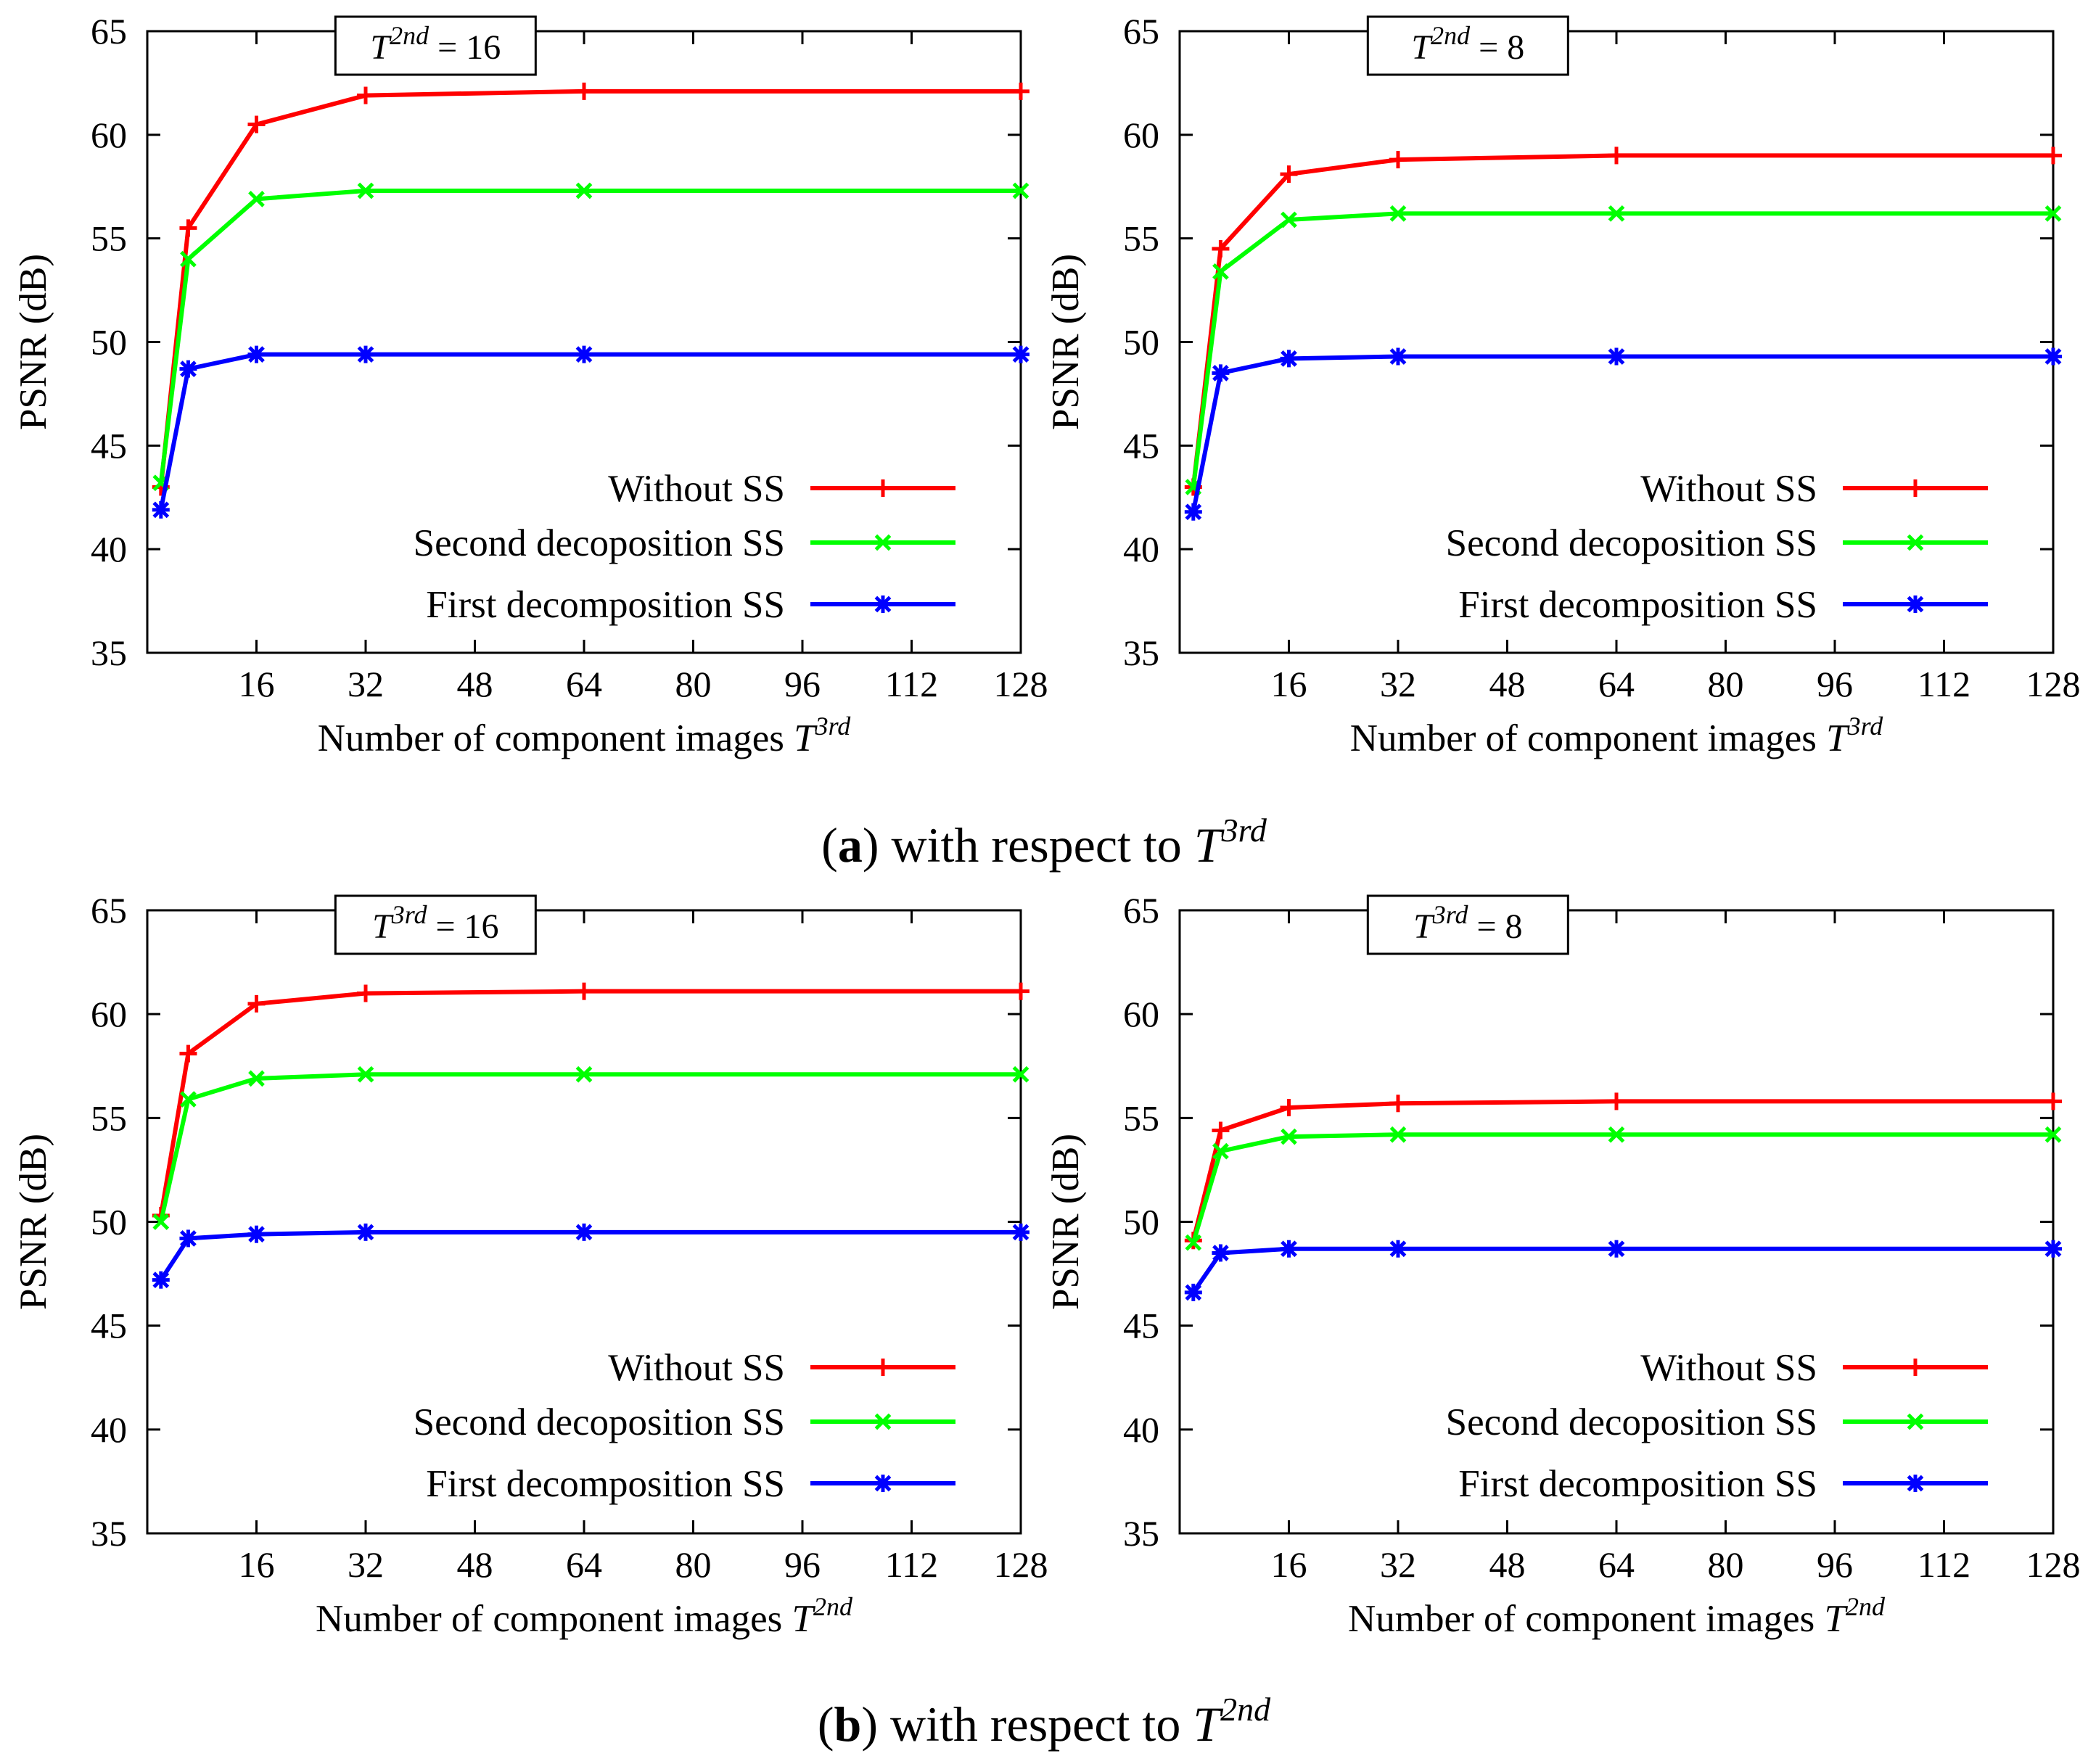 Image resolution: width=2088 pixels, height=1764 pixels. What do you see at coordinates (475, 1564) in the screenshot?
I see `x-tick-label: 48` at bounding box center [475, 1564].